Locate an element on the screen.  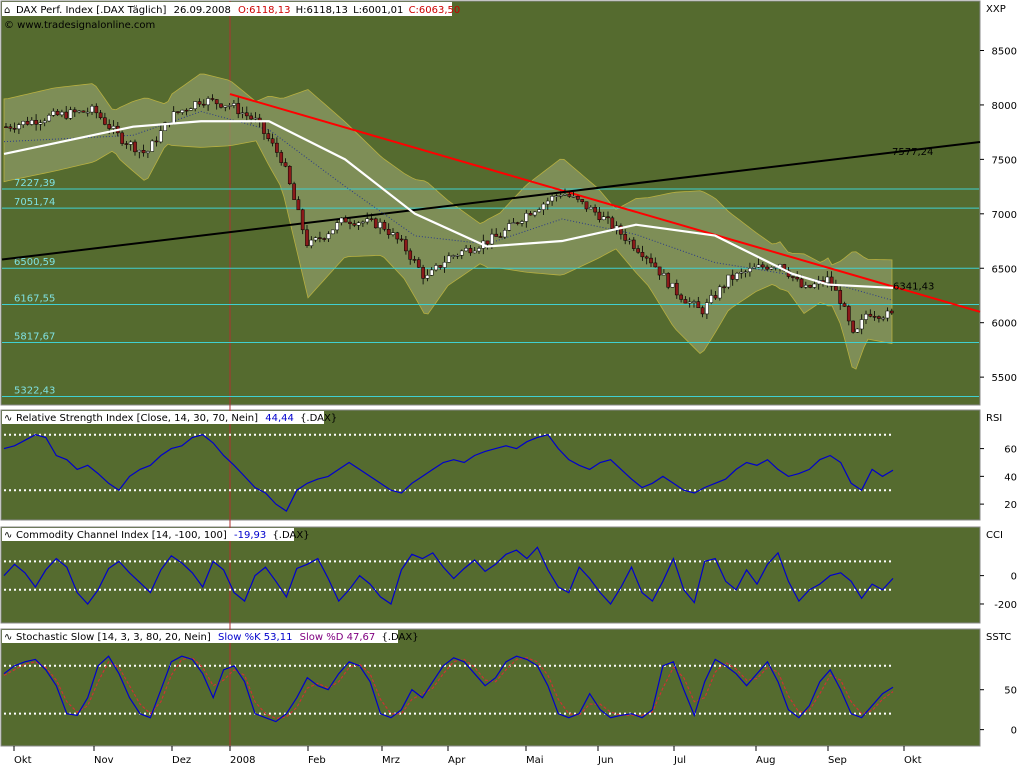
rsi-tick-label: 20 is located at coordinates (1010, 505).